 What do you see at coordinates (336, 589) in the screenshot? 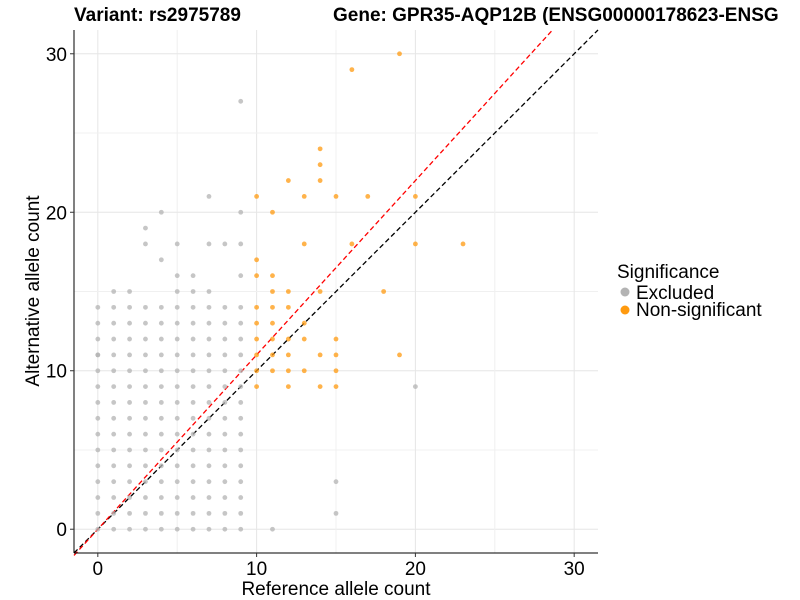
I see `x-axis-title: Reference allele count` at bounding box center [336, 589].